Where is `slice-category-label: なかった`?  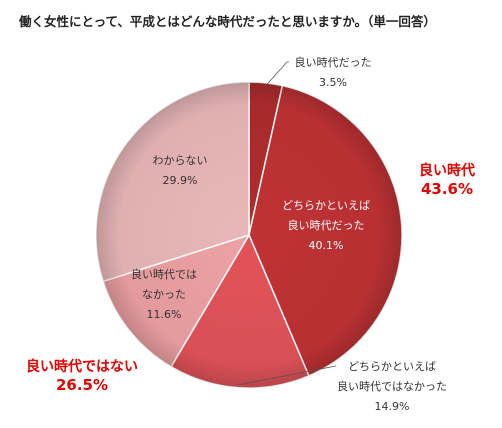
slice-category-label: なかった is located at coordinates (164, 294).